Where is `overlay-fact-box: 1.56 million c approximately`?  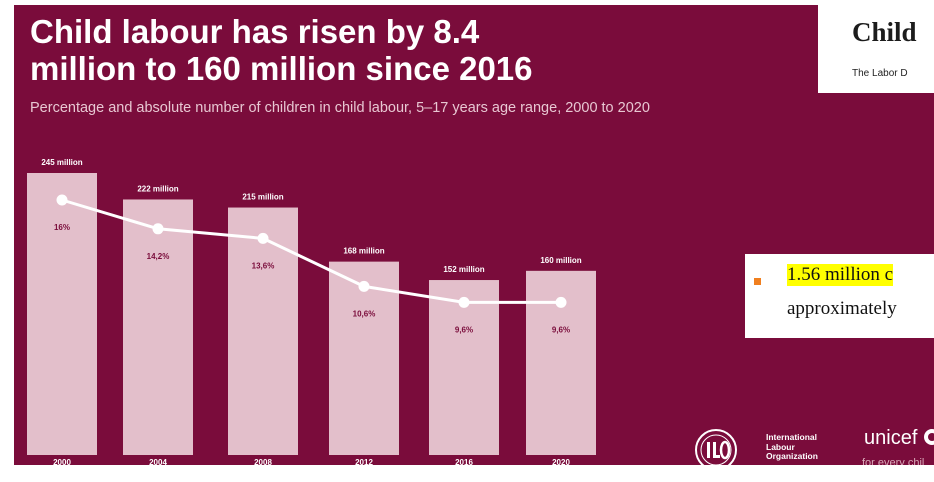
overlay-fact-box: 1.56 million c approximately is located at coordinates (839, 296).